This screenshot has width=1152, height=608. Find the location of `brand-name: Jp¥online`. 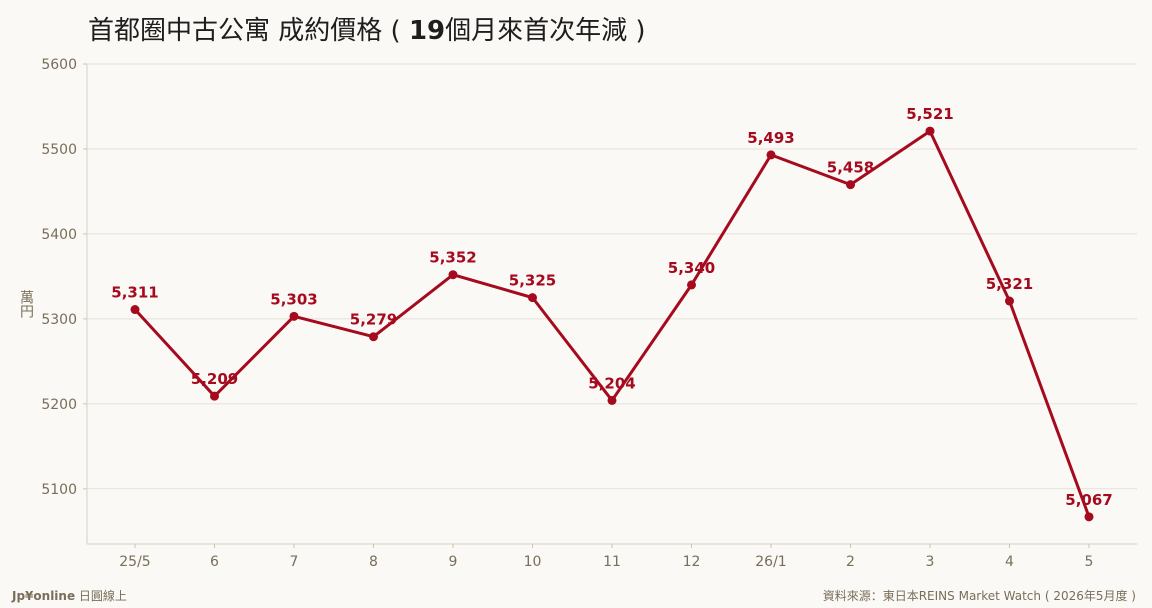

brand-name: Jp¥online is located at coordinates (44, 596).